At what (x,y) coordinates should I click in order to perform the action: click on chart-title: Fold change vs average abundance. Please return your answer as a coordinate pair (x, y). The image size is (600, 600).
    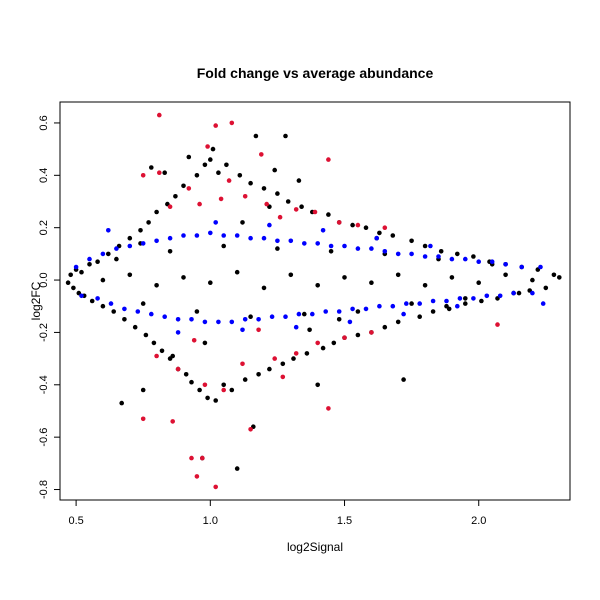
    Looking at the image, I should click on (315, 73).